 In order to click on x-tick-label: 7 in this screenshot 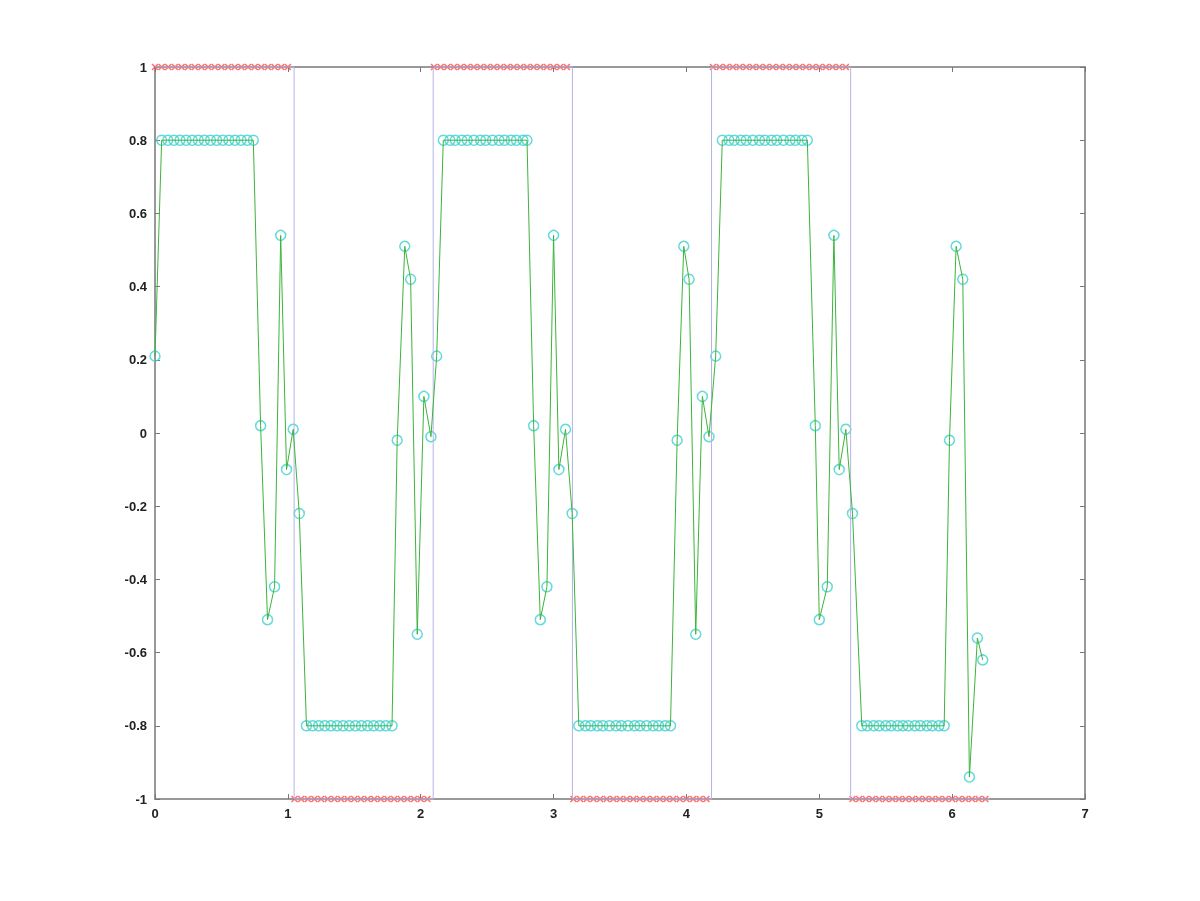, I will do `click(1085, 813)`.